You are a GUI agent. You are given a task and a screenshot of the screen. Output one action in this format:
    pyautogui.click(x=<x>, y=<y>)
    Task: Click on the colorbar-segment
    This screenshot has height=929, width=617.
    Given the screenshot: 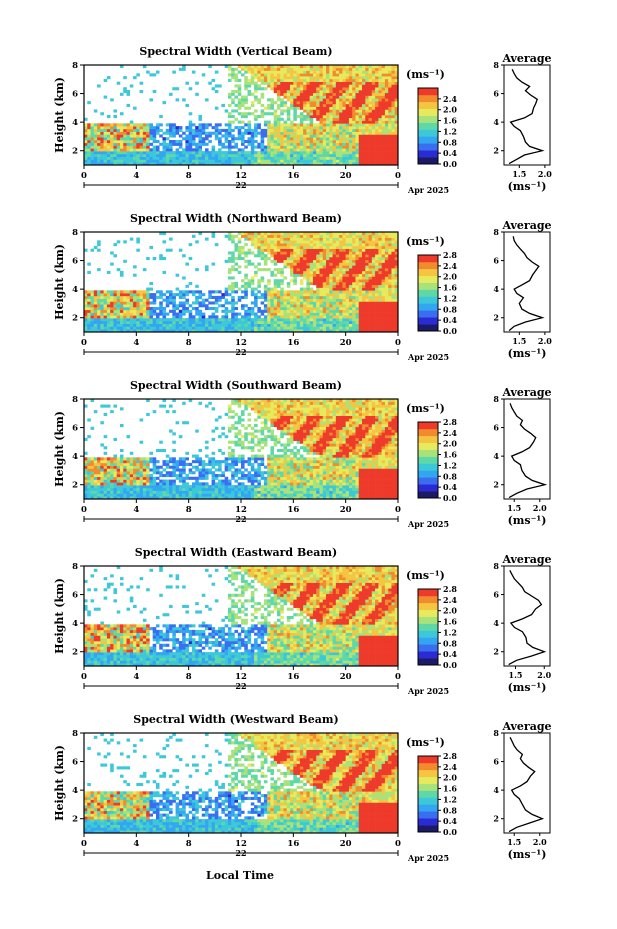 What is the action you would take?
    pyautogui.click(x=428, y=133)
    